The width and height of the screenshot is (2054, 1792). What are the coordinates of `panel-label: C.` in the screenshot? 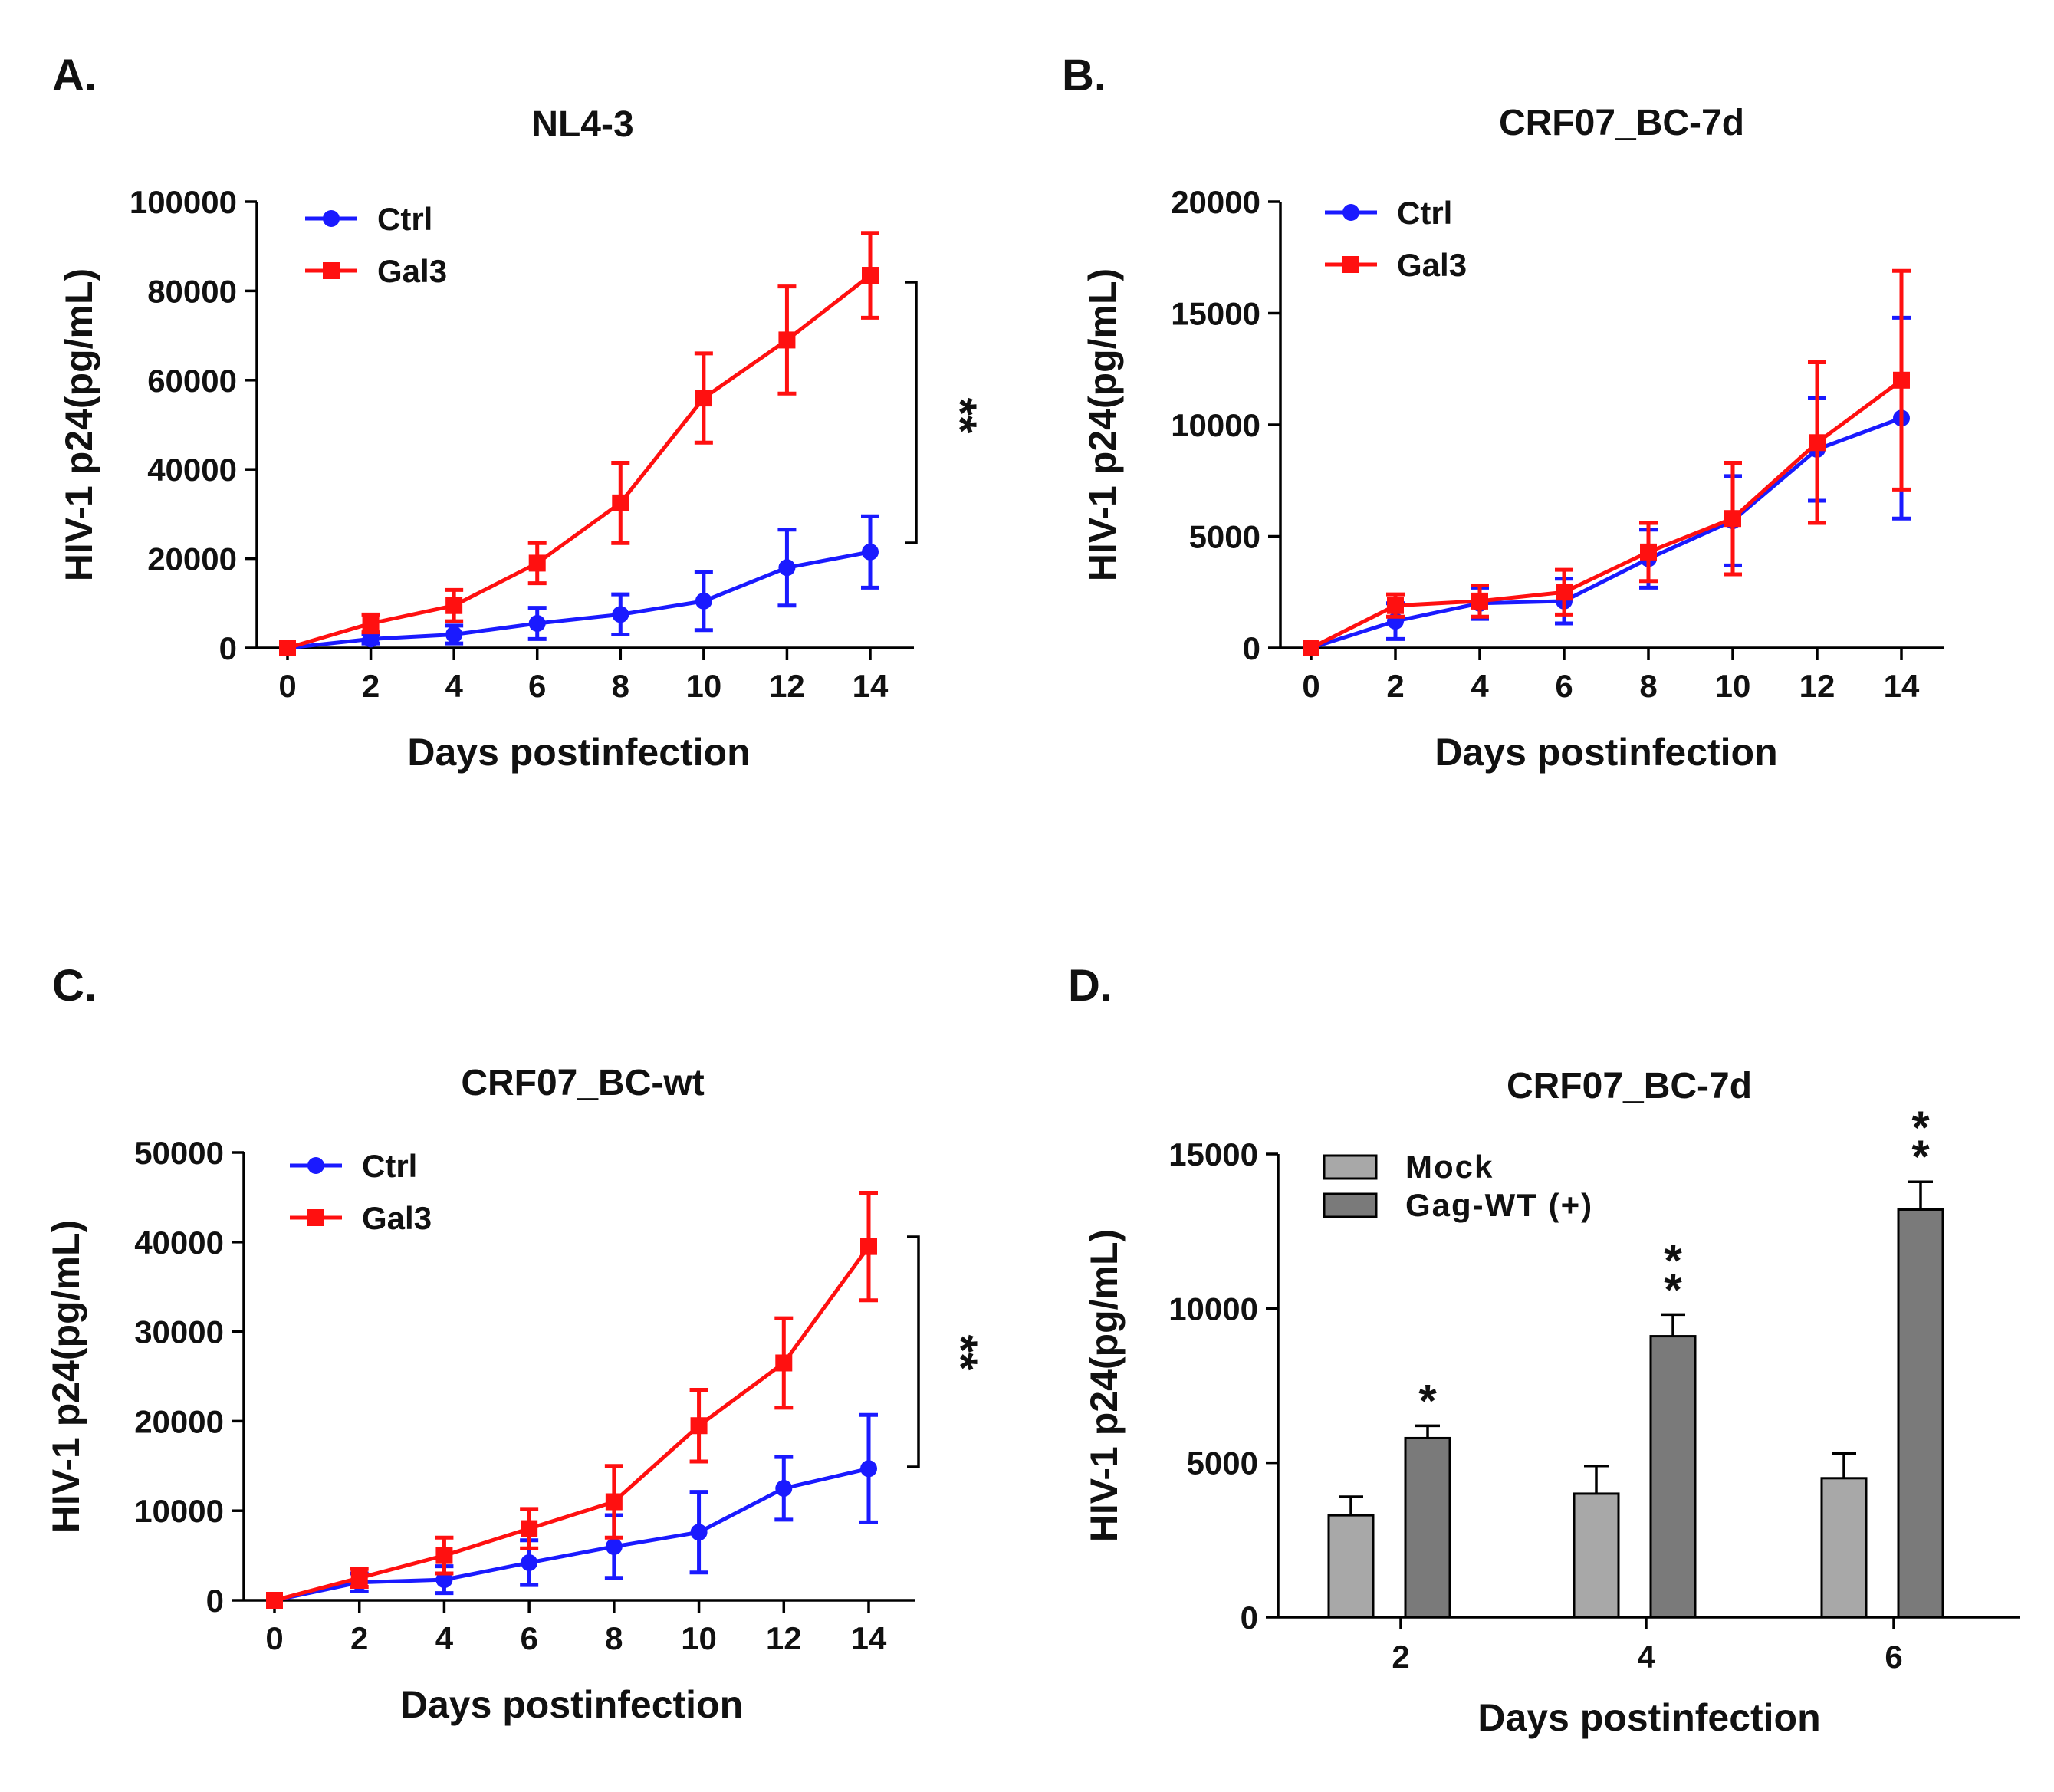 It's located at (74, 986).